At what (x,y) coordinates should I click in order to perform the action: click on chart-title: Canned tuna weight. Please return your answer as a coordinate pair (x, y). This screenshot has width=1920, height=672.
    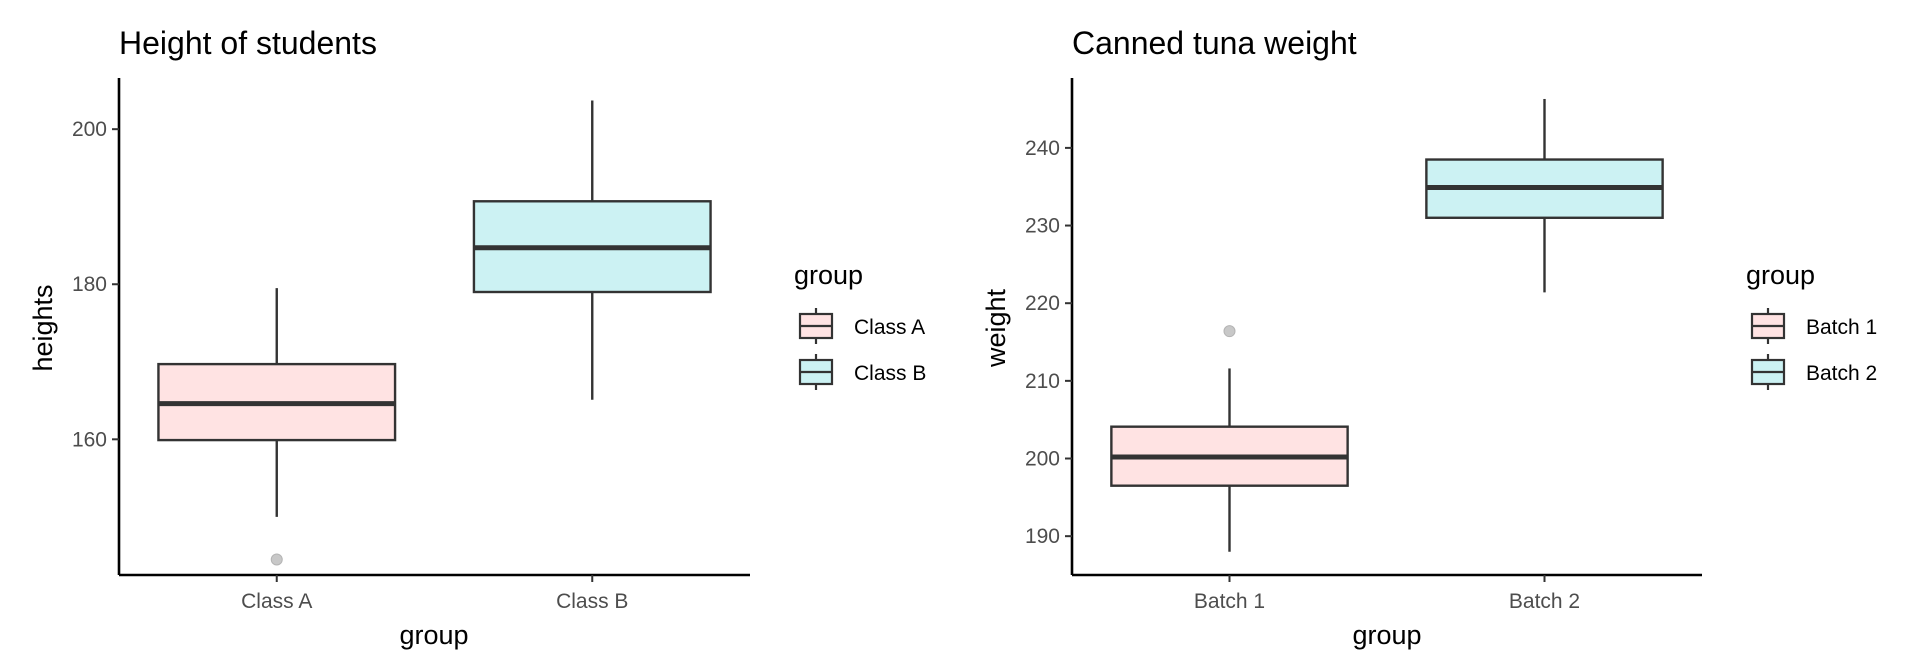
    Looking at the image, I should click on (1214, 43).